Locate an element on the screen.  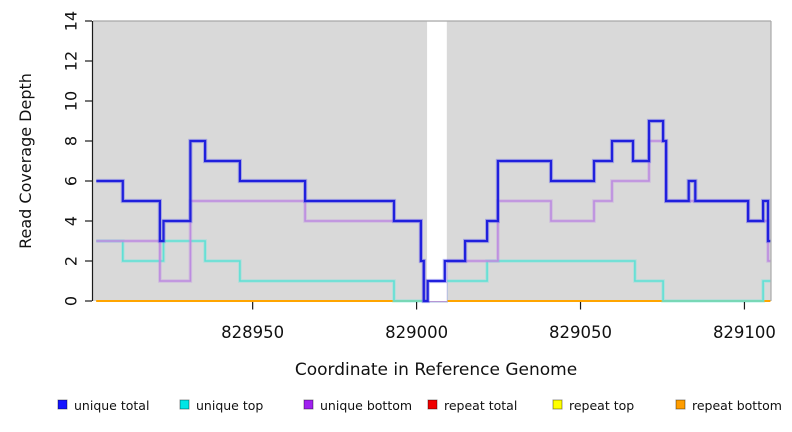
y-tick-label: 14 is located at coordinates (71, 21).